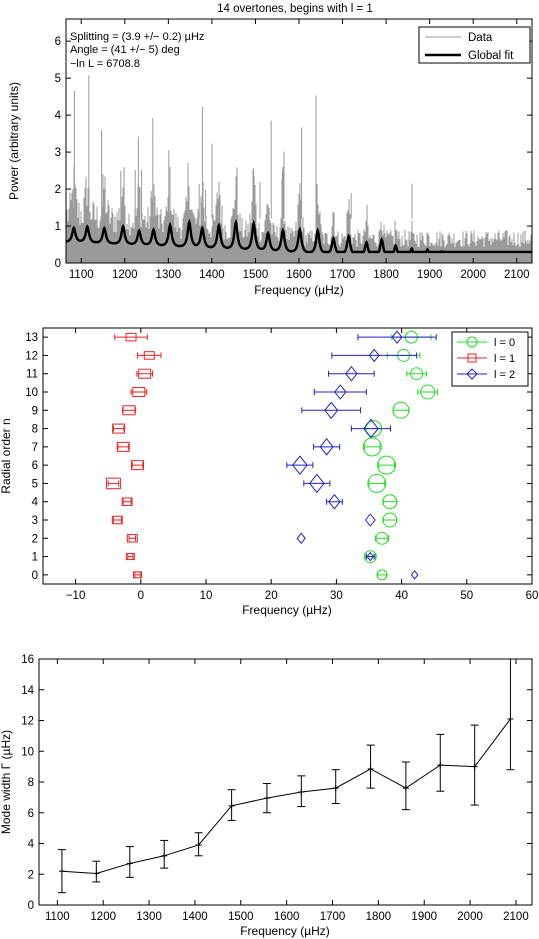 Image resolution: width=539 pixels, height=939 pixels. I want to click on power-spectrum-y-tick-label: 2, so click(58, 190).